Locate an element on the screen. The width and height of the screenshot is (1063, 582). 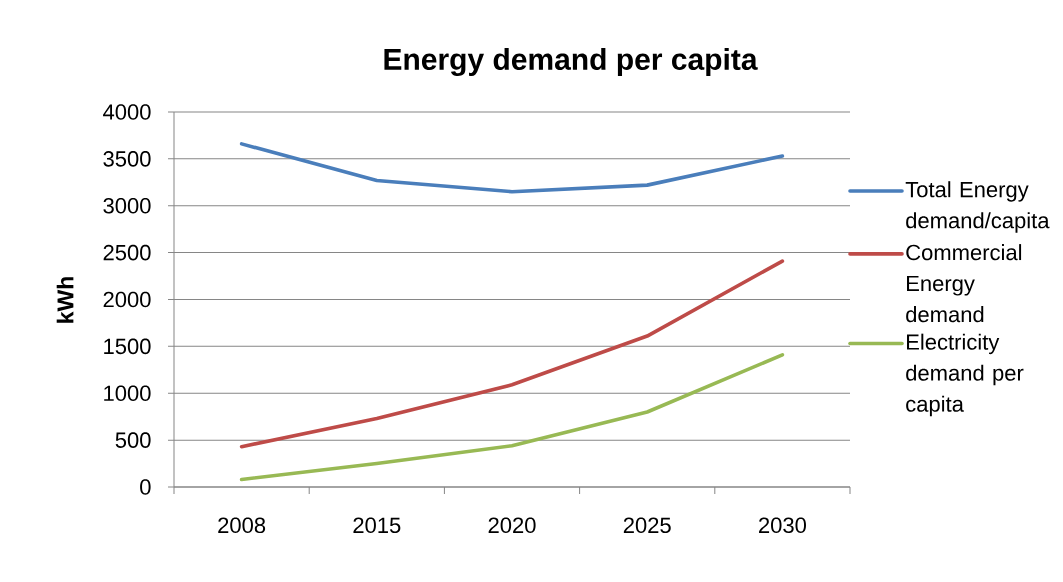
y-tick-label: 3500 is located at coordinates (127, 159).